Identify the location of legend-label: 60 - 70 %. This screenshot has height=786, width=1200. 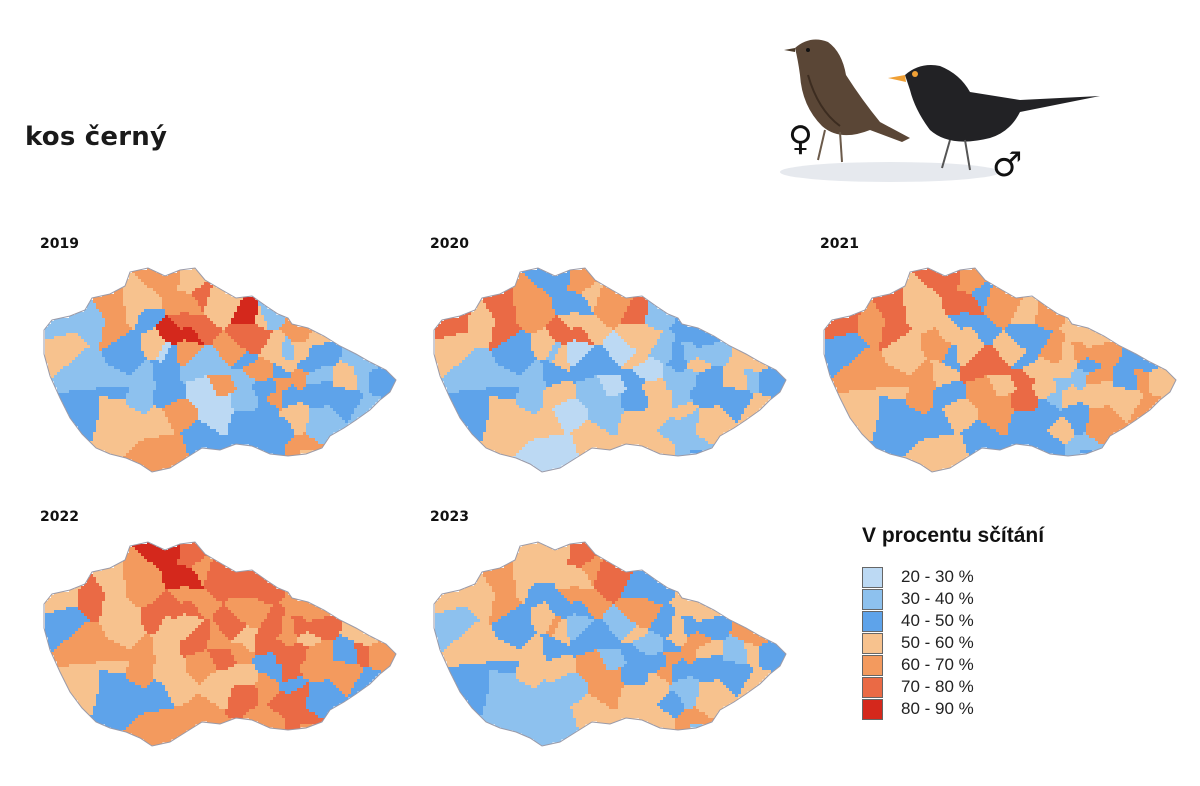
(937, 665).